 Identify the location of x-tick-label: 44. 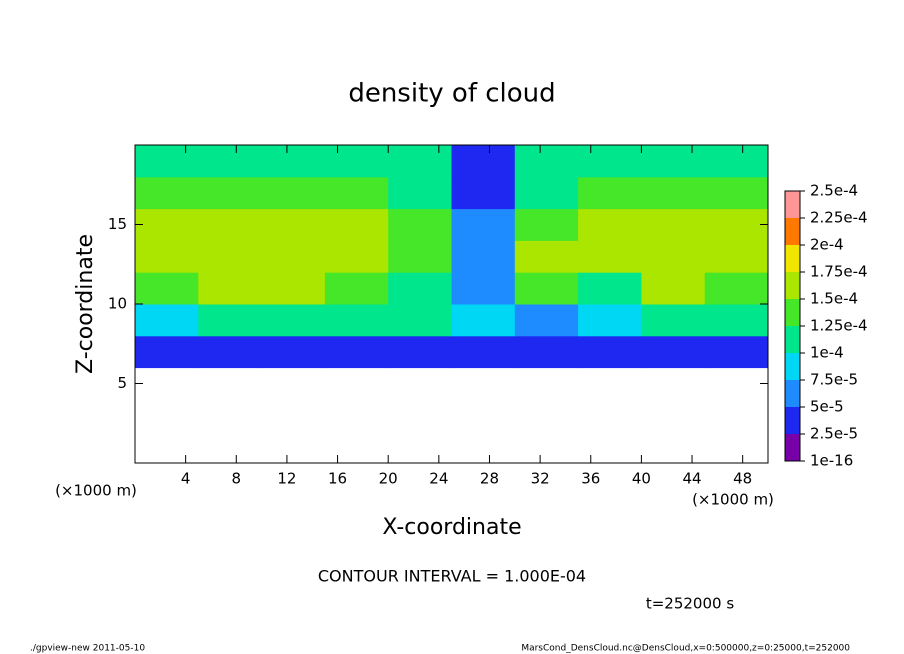
(691, 479).